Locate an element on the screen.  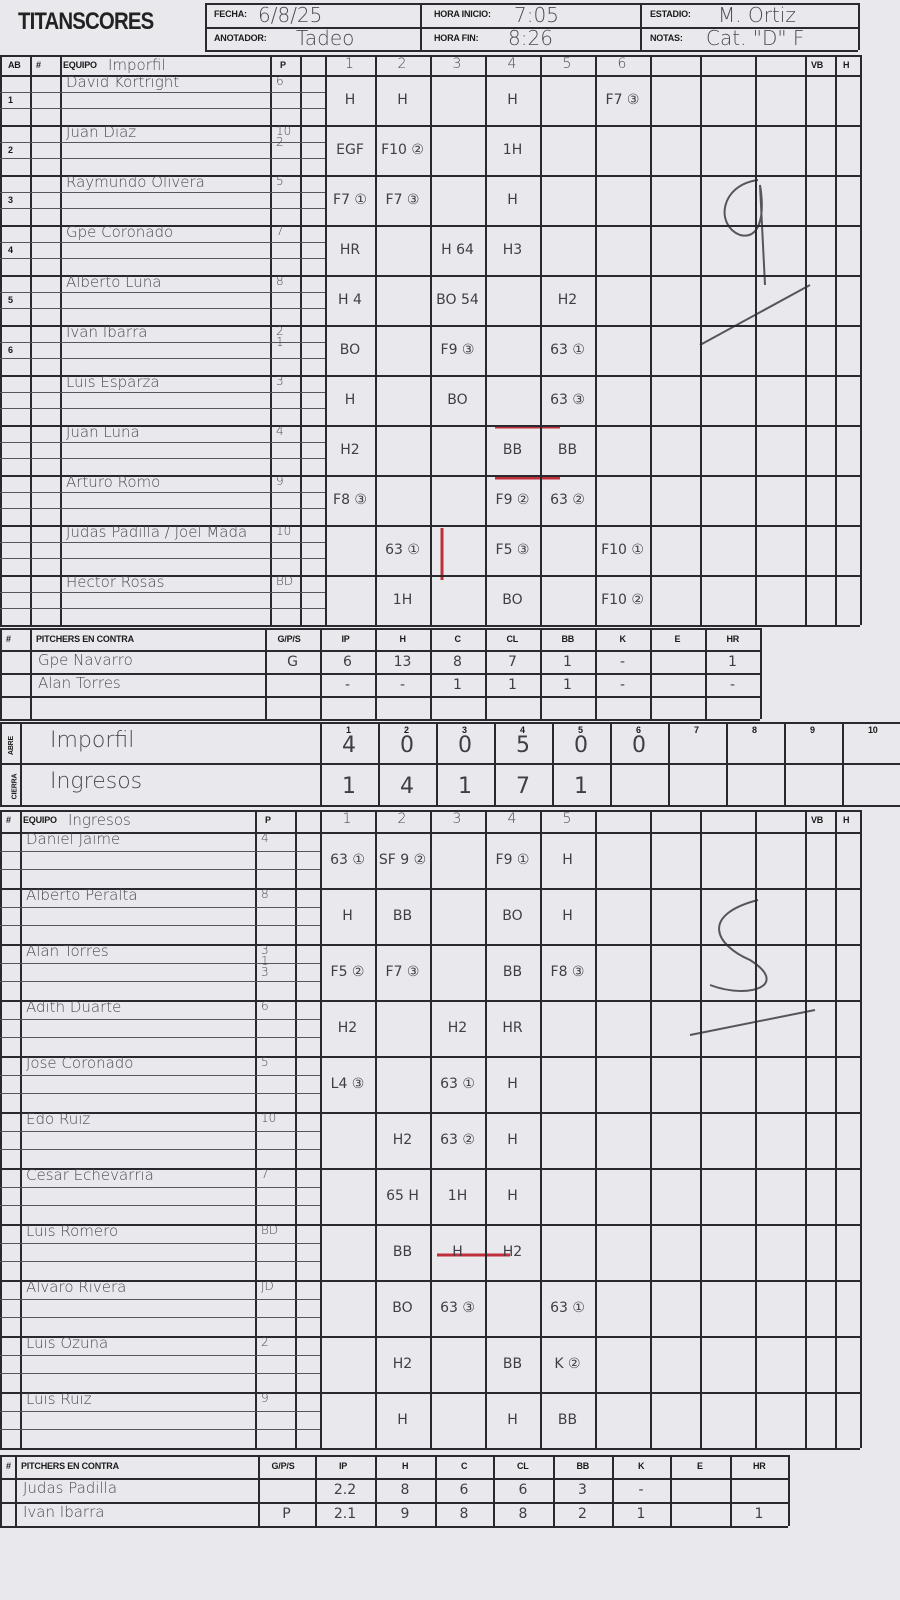
pitcher-col-header: BB is located at coordinates (583, 1466).